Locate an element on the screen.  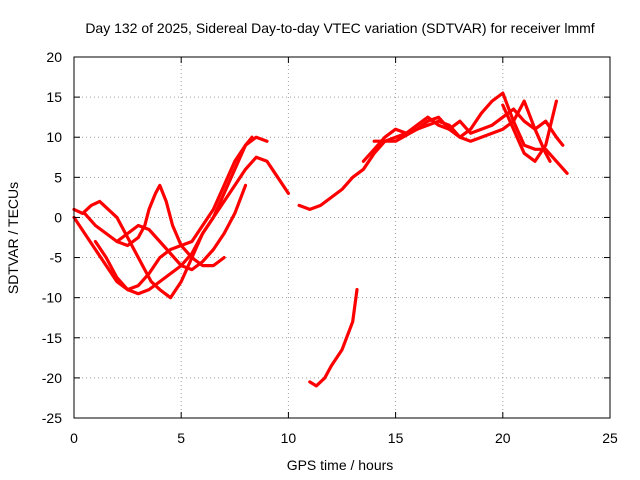
x-tick-label: 20 is located at coordinates (503, 438).